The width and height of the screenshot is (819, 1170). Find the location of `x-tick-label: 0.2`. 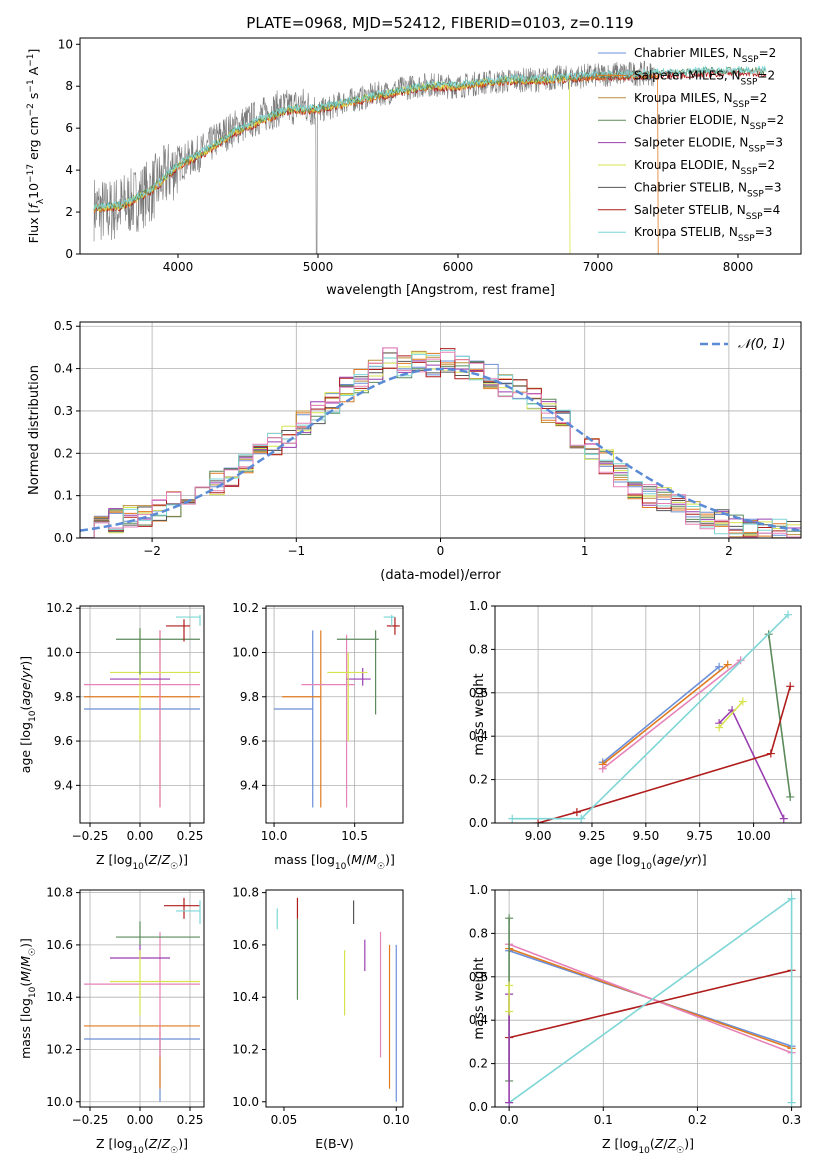

x-tick-label: 0.2 is located at coordinates (697, 1120).